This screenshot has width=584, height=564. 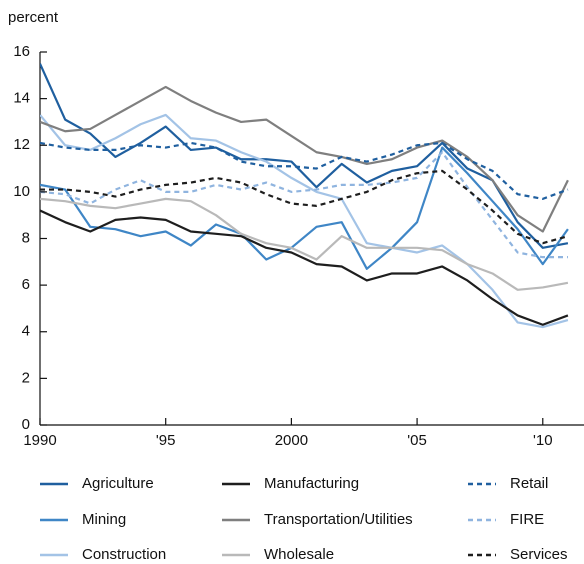 I want to click on x-tick-label: 2000, so click(x=291, y=440).